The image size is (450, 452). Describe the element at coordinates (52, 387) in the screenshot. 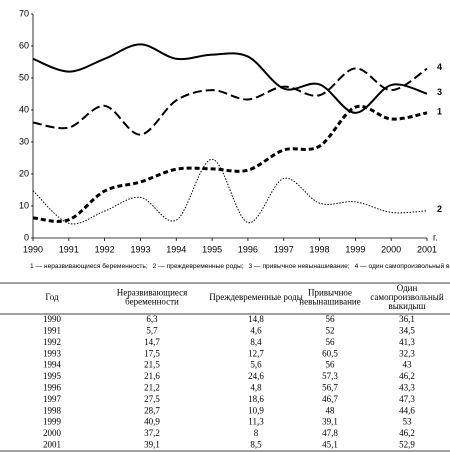

I see `table-cell: 1996` at that location.